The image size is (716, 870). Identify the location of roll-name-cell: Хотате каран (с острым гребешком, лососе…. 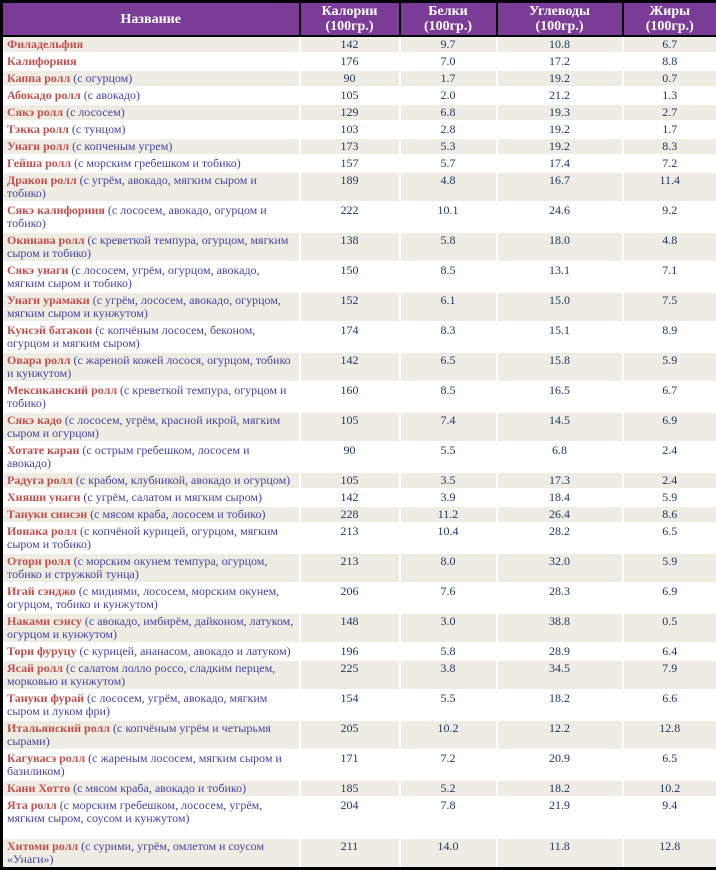
(151, 457).